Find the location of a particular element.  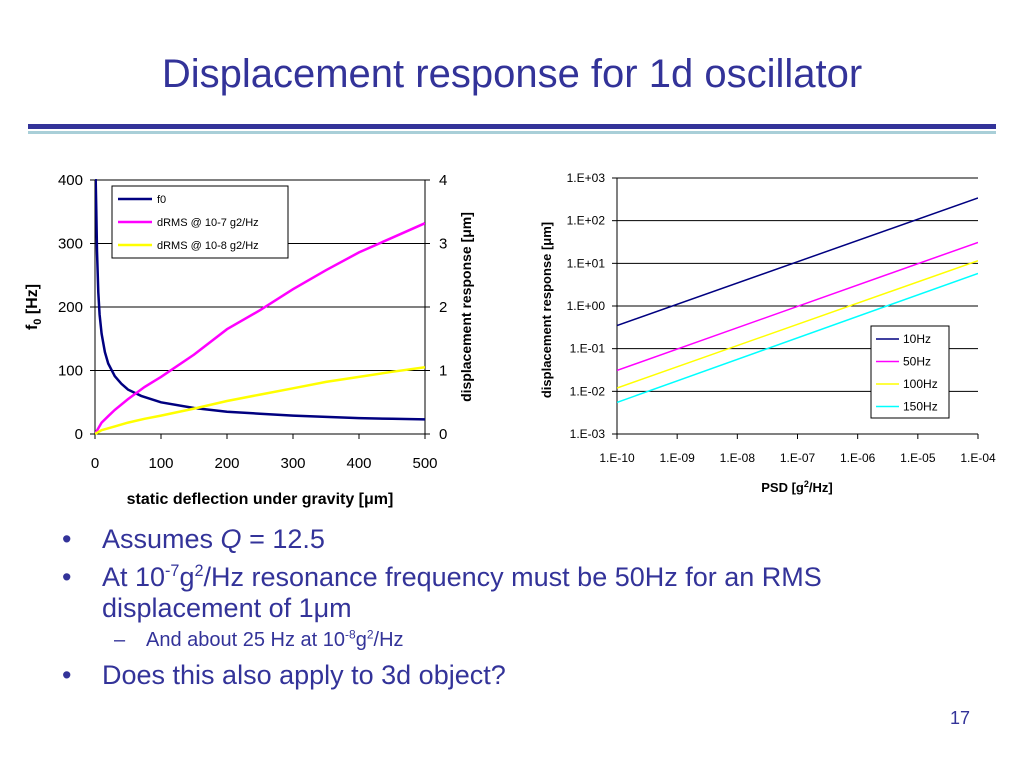

y-tick-label: 1.E+02 is located at coordinates (586, 221).